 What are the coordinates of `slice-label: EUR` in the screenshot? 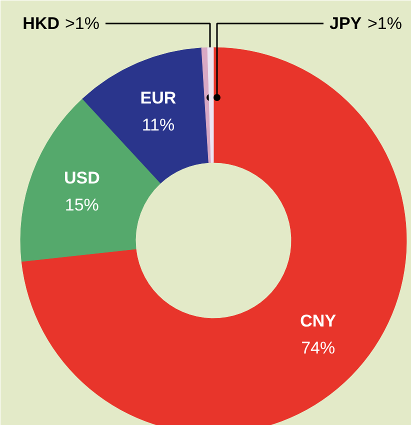 It's located at (158, 98).